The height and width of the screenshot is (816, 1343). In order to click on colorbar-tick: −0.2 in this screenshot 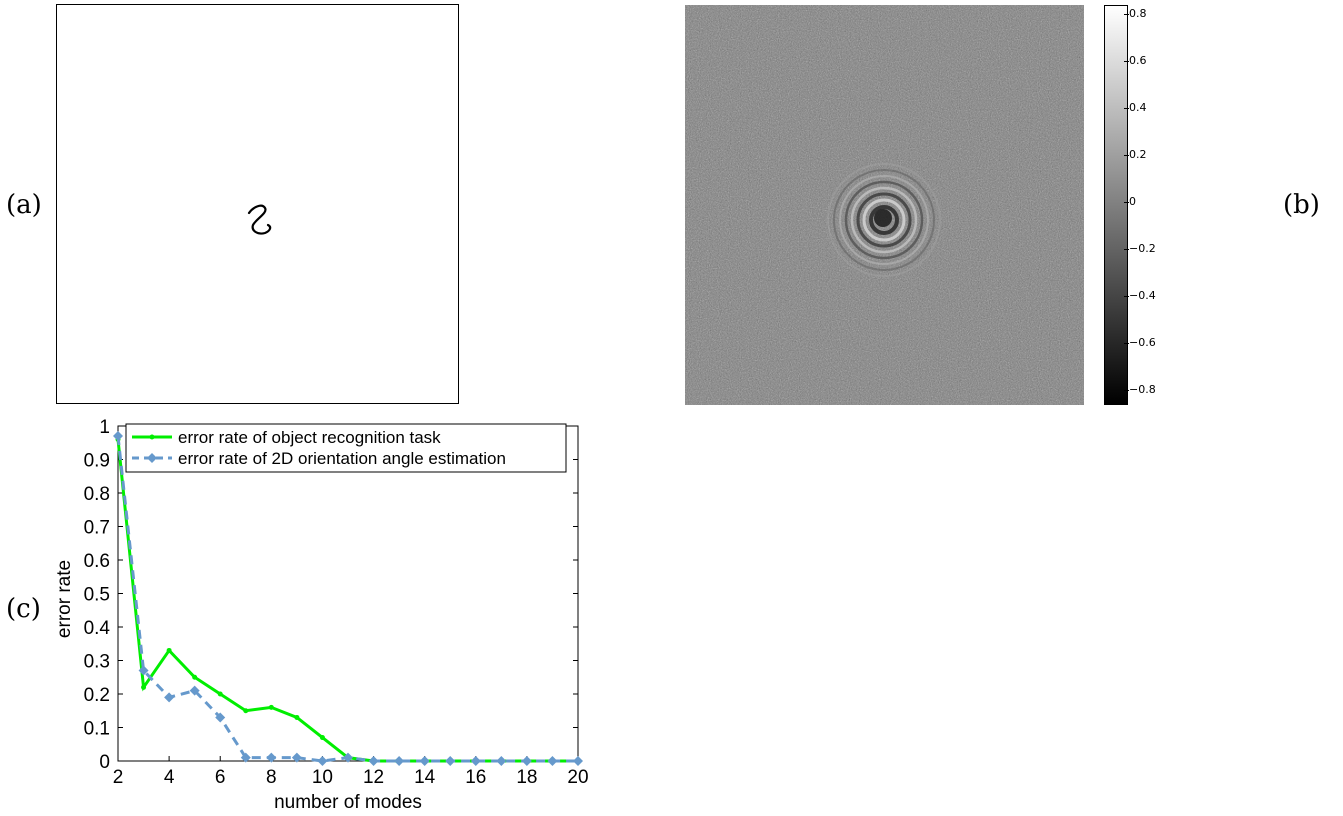, I will do `click(1140, 248)`.